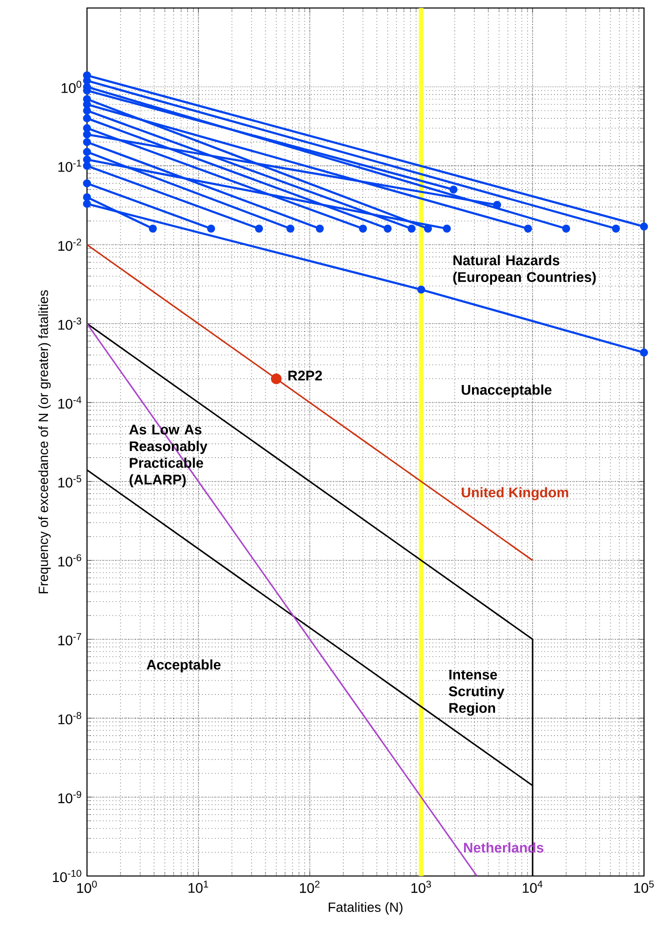  What do you see at coordinates (70, 481) in the screenshot?
I see `y-tick-label: 10$^{-5}$` at bounding box center [70, 481].